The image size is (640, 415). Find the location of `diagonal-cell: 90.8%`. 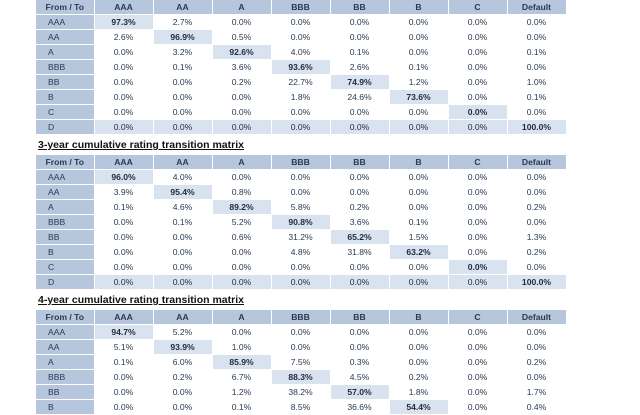

diagonal-cell: 90.8% is located at coordinates (301, 222).